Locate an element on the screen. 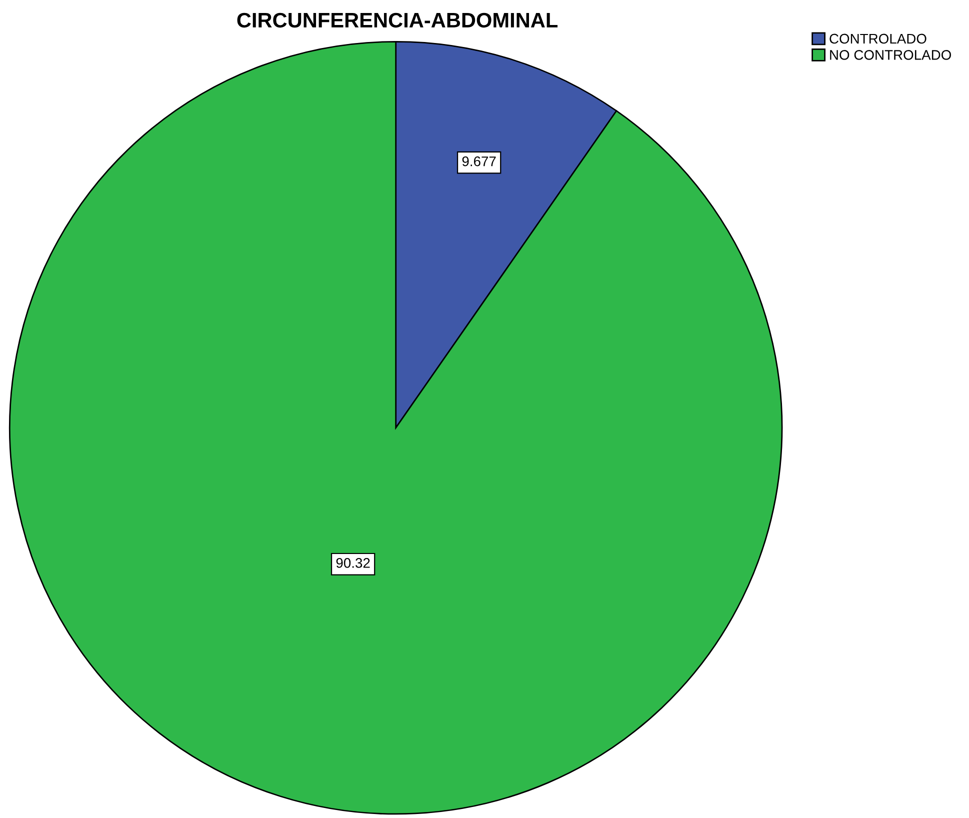 The width and height of the screenshot is (969, 818). legend-label: CONTROLADO is located at coordinates (878, 39).